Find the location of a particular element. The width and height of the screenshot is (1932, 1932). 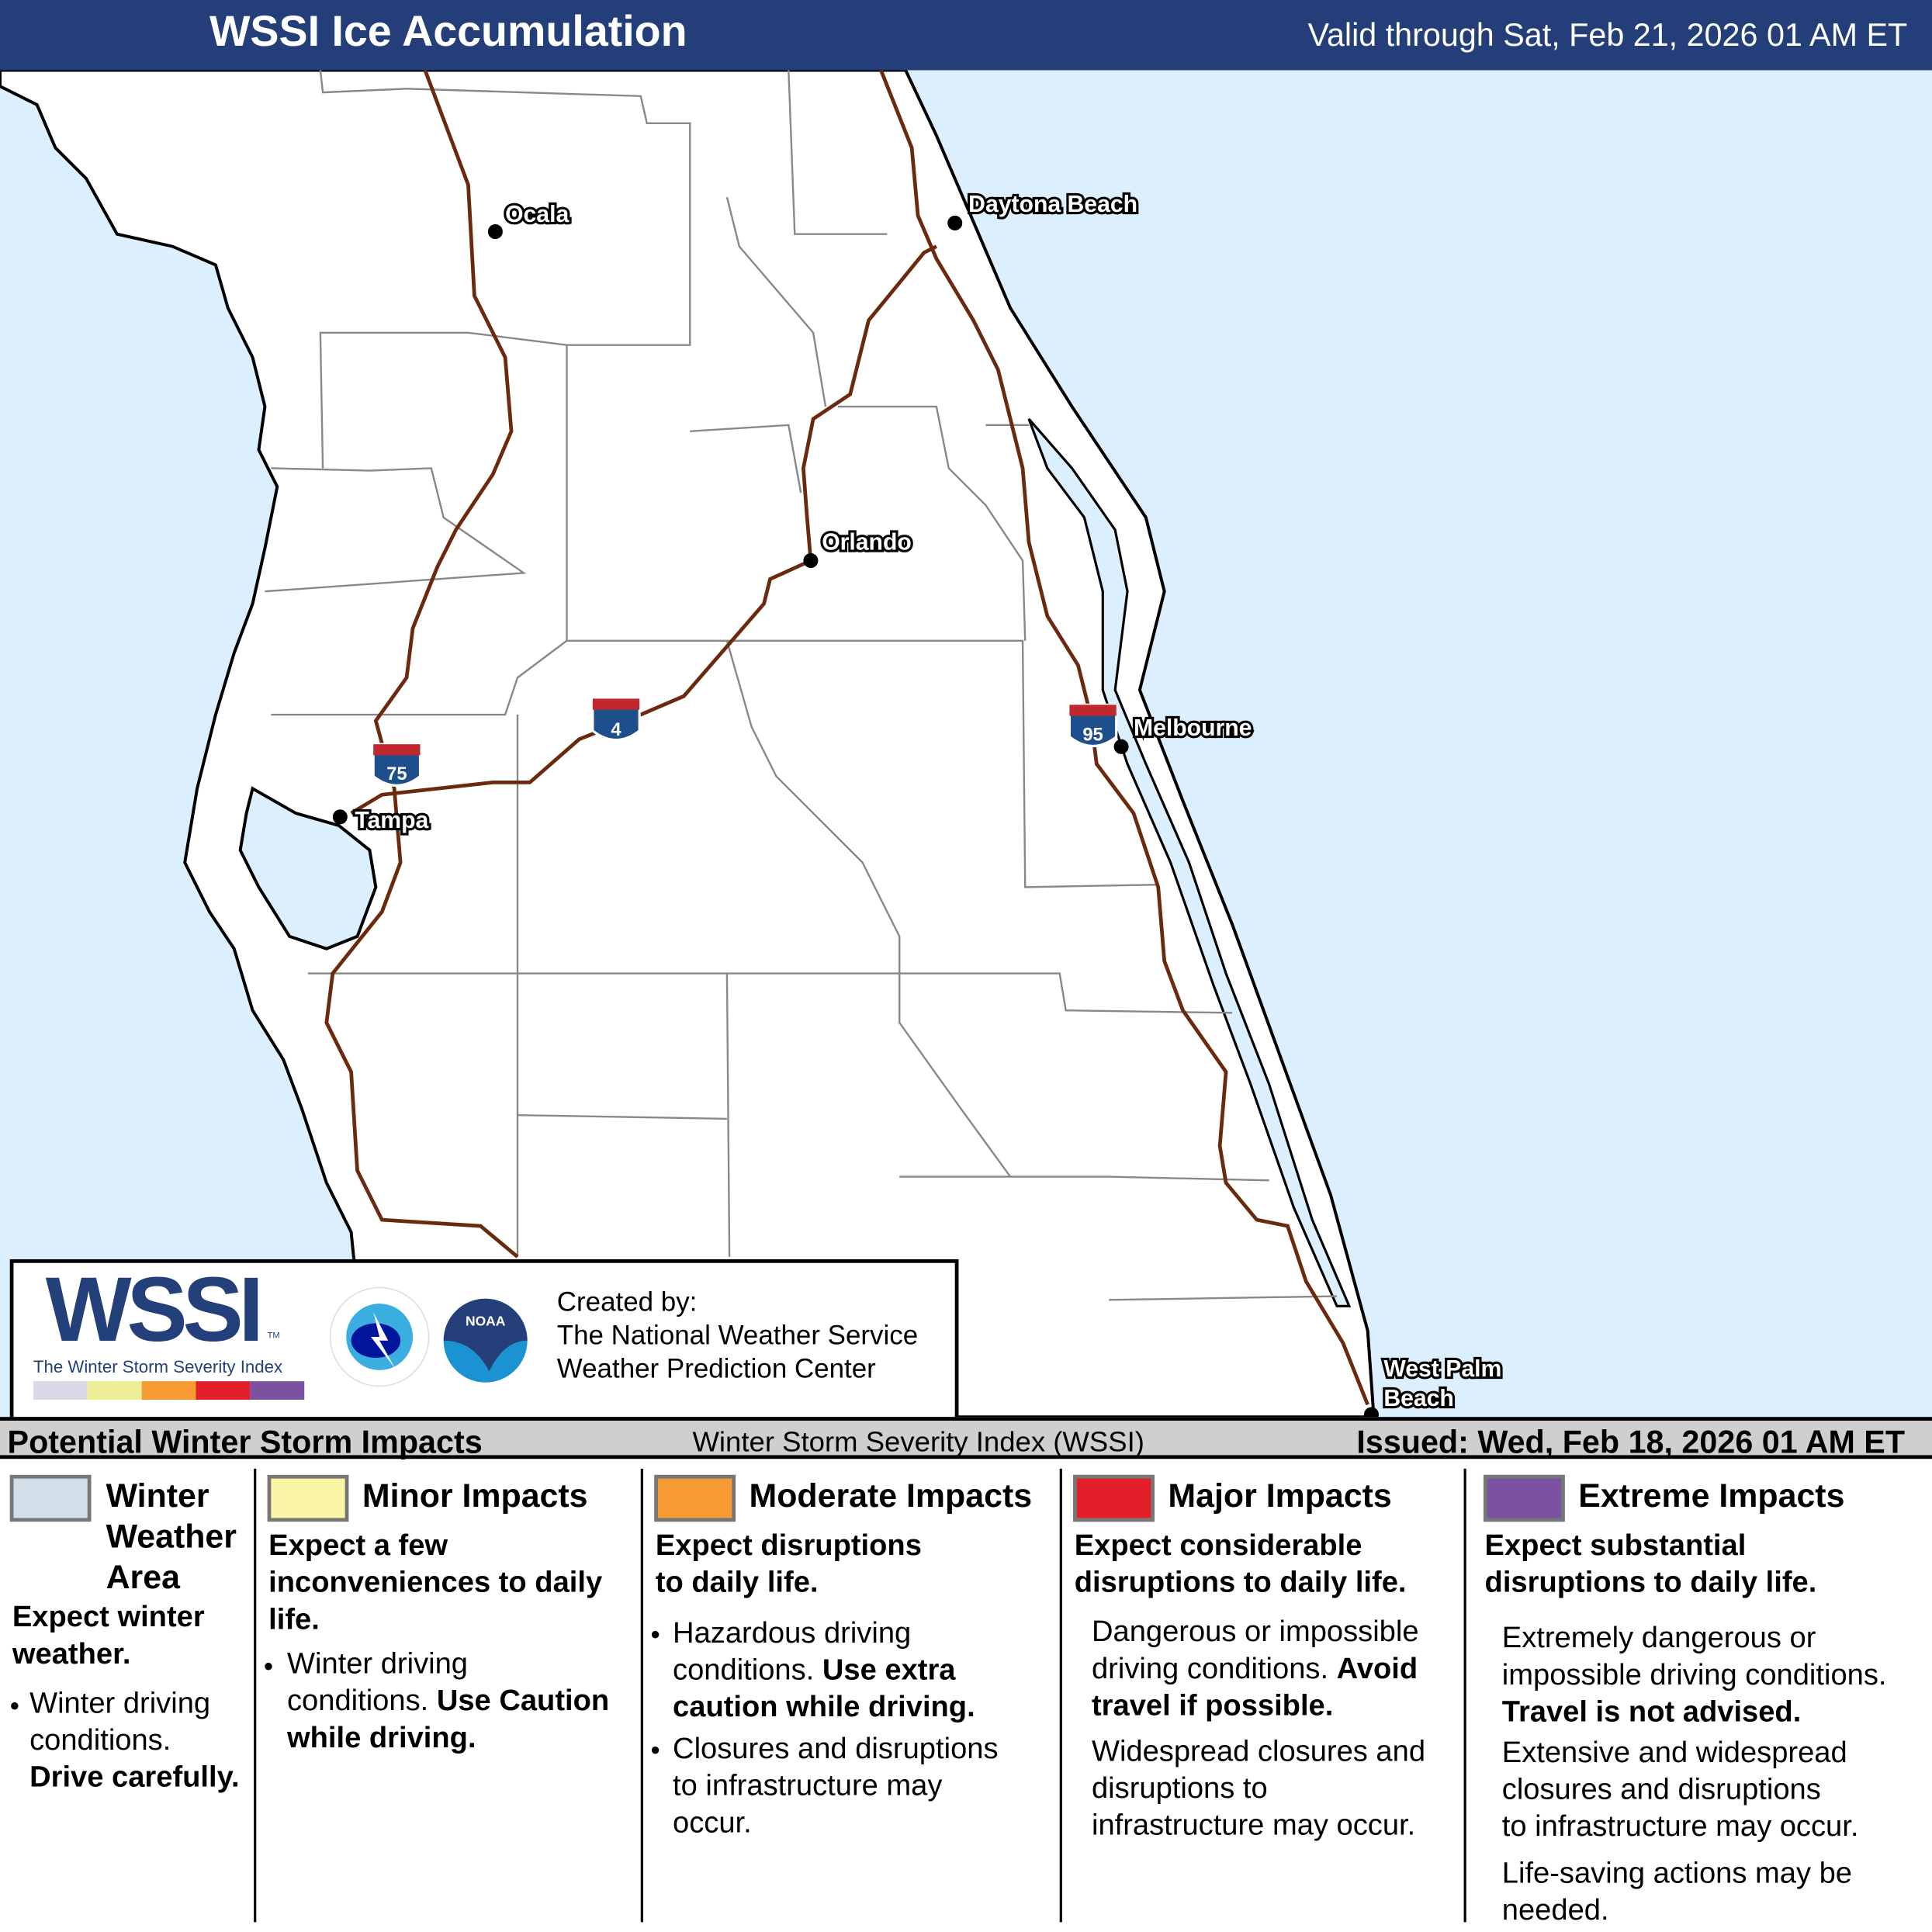

category-winter-weather-area: Winter Weather Area is located at coordinates (171, 1537).